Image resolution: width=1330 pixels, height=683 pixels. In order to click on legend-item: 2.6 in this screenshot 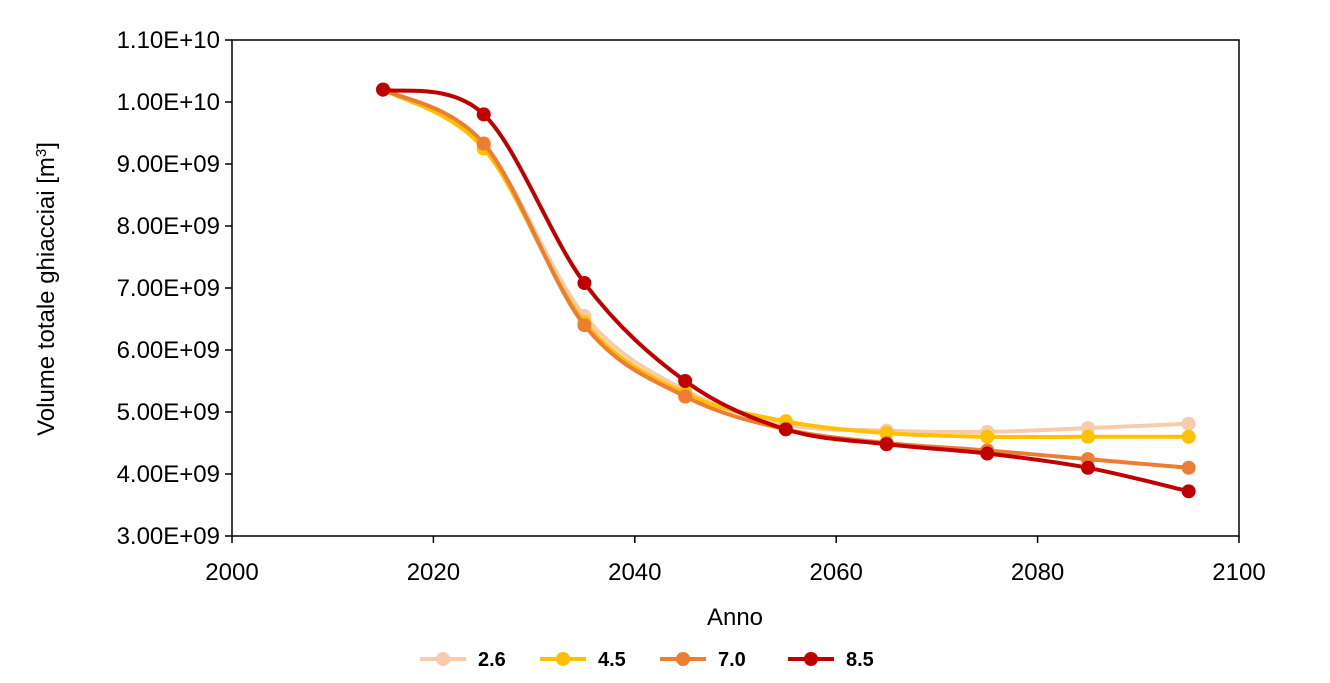, I will do `click(463, 660)`.